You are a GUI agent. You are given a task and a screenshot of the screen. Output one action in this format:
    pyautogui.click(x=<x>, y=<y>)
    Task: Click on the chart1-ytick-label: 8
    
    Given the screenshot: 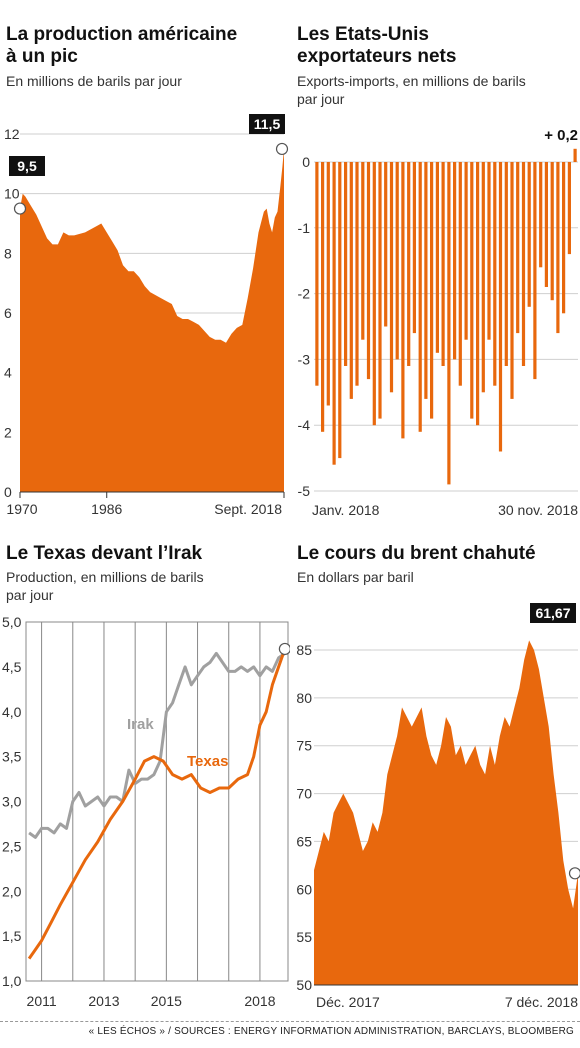 What is the action you would take?
    pyautogui.click(x=8, y=253)
    